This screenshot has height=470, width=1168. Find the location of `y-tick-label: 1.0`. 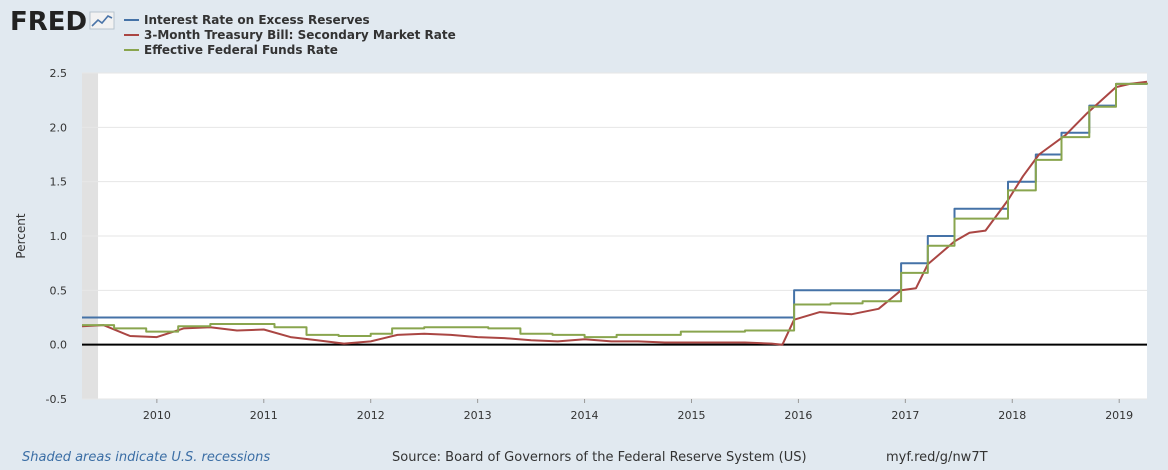

y-tick-label: 1.0 is located at coordinates (59, 236).